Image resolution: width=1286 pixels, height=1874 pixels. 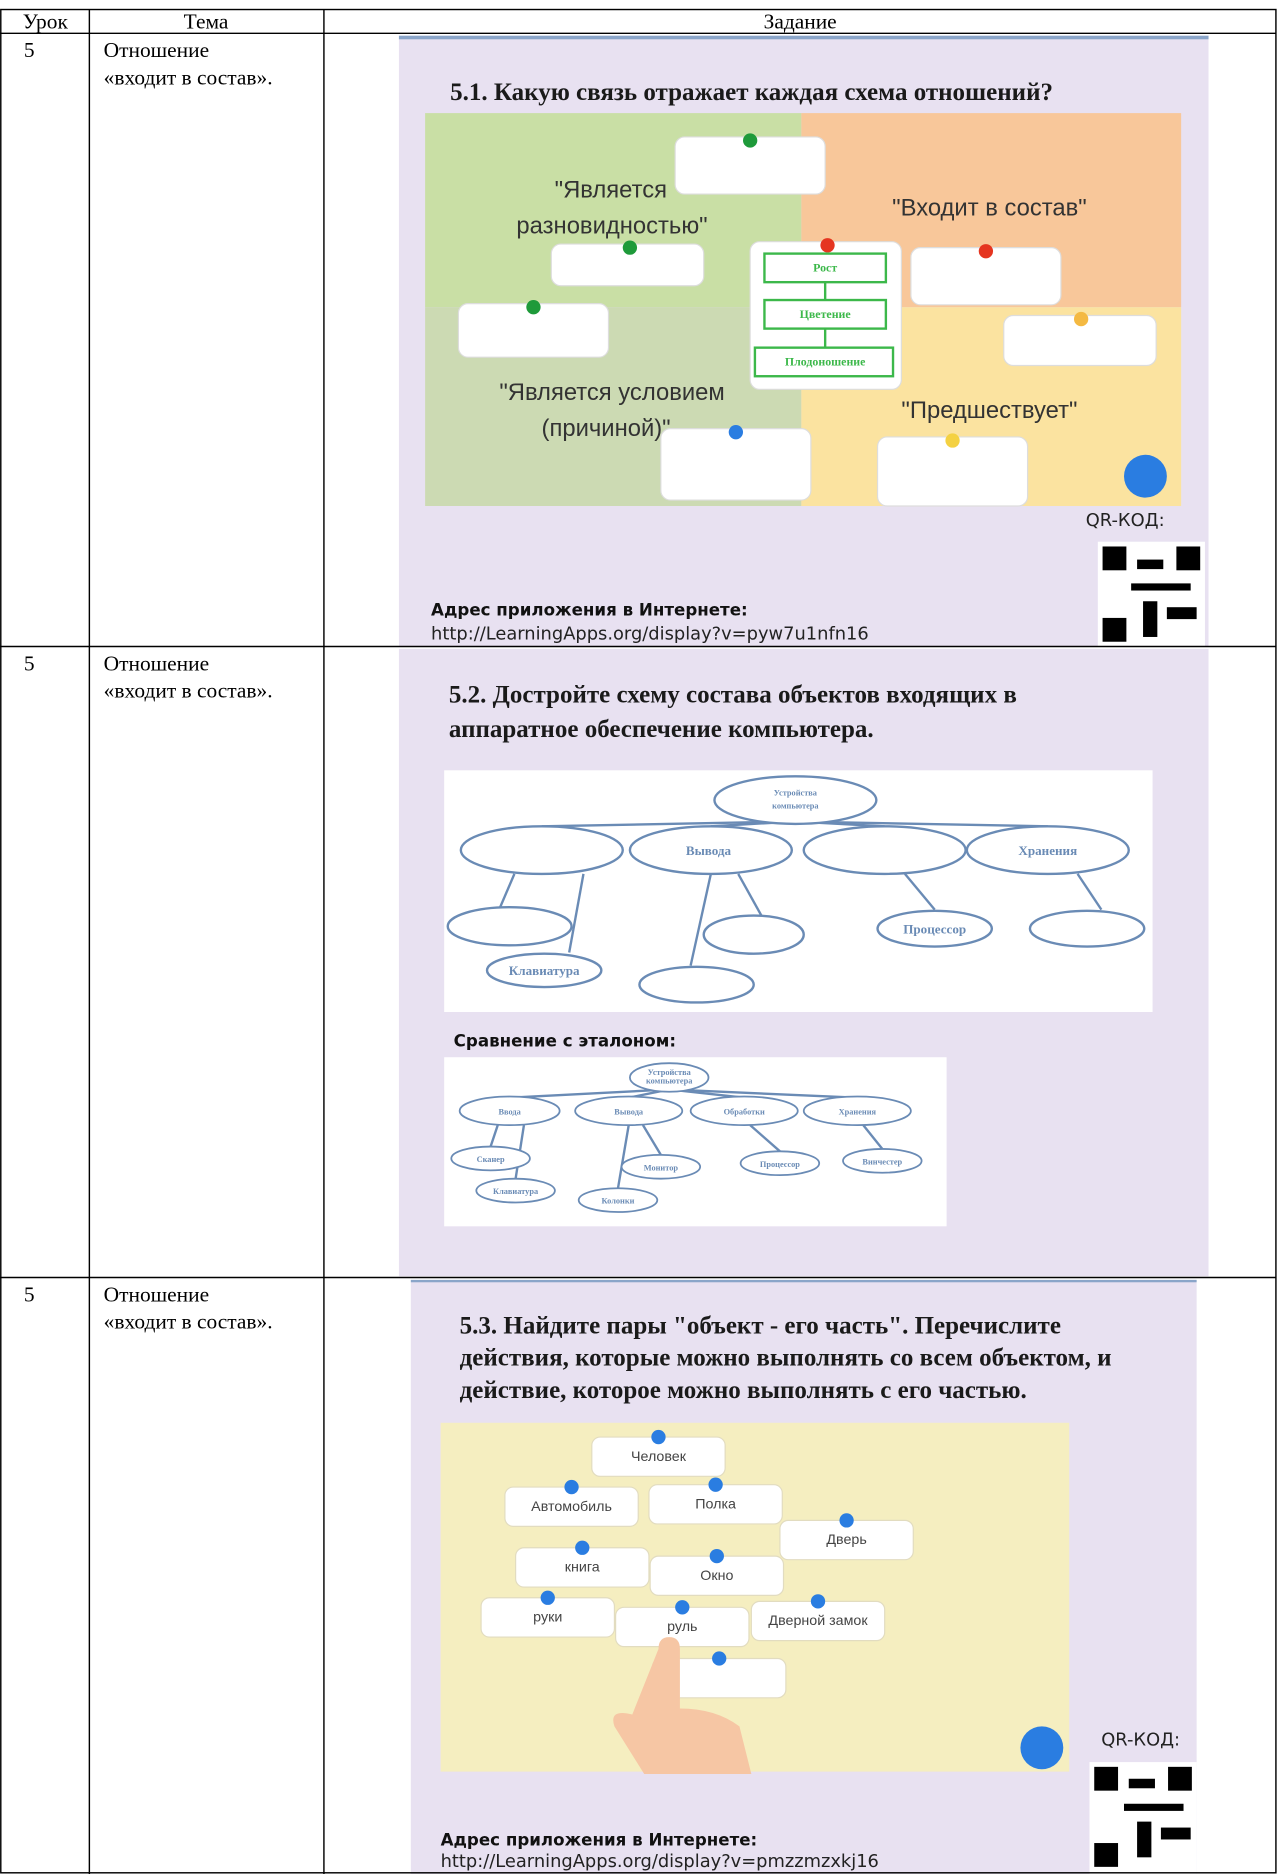 What do you see at coordinates (206, 22) in the screenshot?
I see `text: Тема` at bounding box center [206, 22].